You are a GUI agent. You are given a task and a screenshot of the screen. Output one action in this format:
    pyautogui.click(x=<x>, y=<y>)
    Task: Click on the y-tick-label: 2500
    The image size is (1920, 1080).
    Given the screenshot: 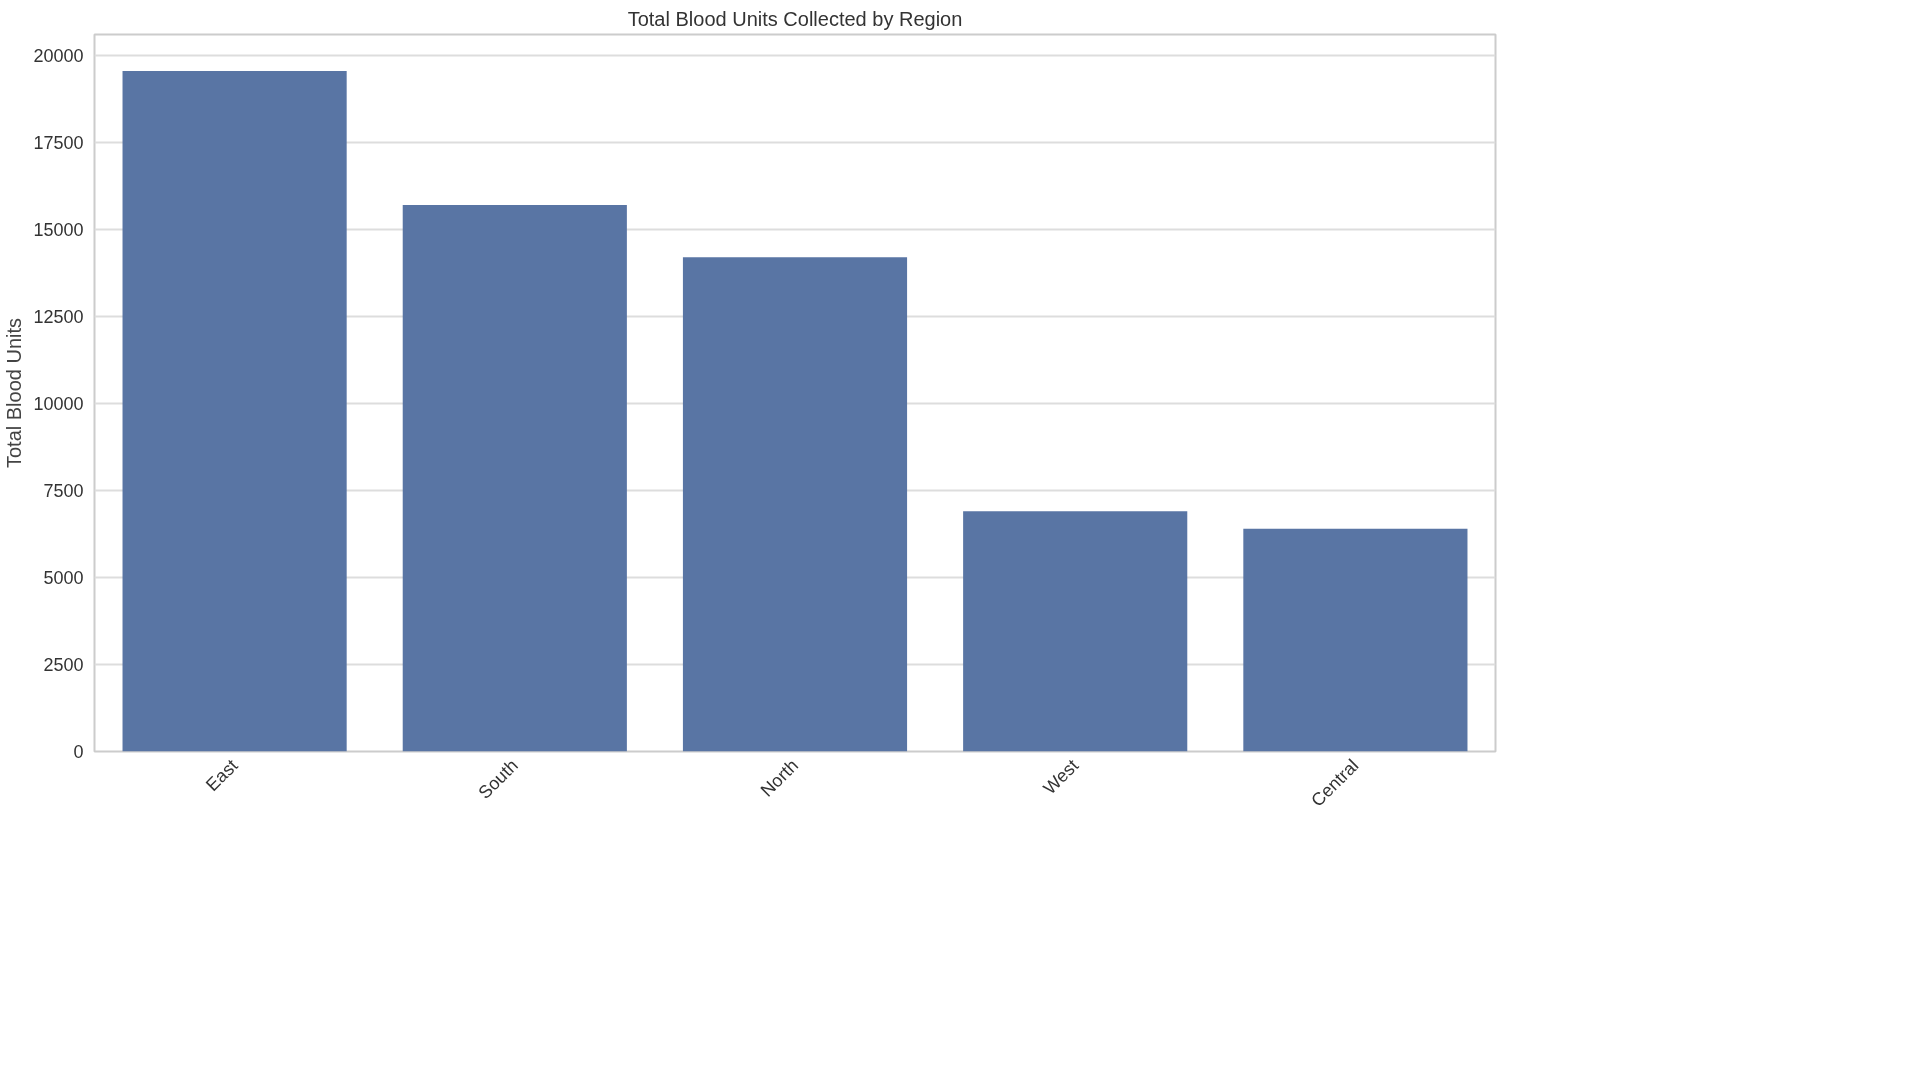 What is the action you would take?
    pyautogui.click(x=63, y=664)
    